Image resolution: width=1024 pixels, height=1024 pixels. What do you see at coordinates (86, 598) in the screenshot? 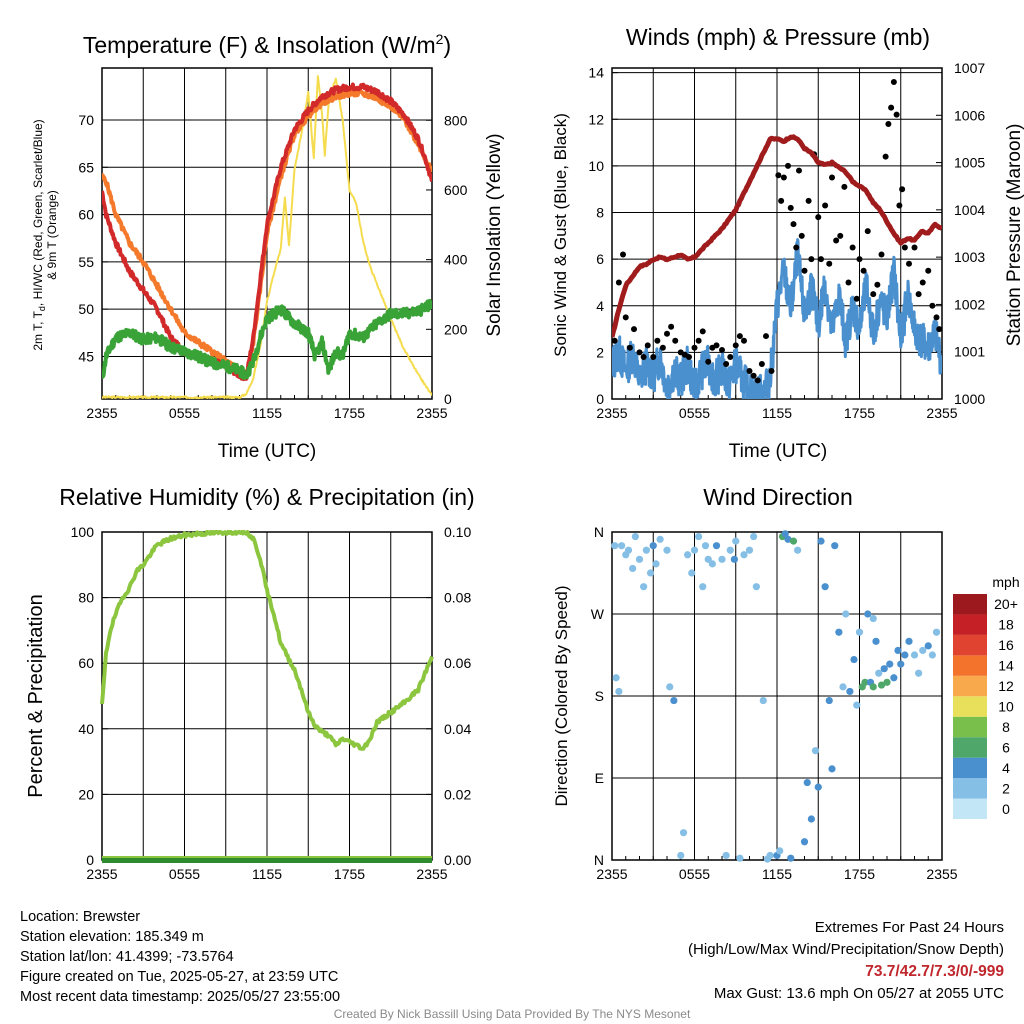
I see `rh-ytick-label: 80` at bounding box center [86, 598].